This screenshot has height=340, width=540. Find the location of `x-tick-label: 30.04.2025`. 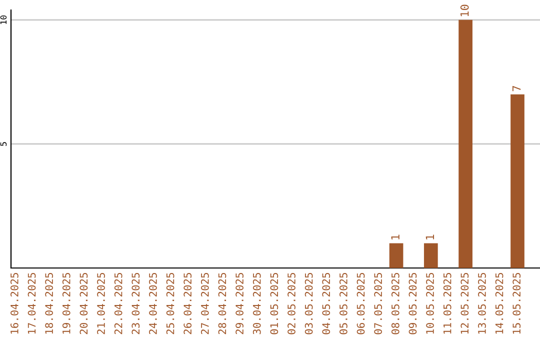

x-tick-label: 30.04.2025 is located at coordinates (256, 303).